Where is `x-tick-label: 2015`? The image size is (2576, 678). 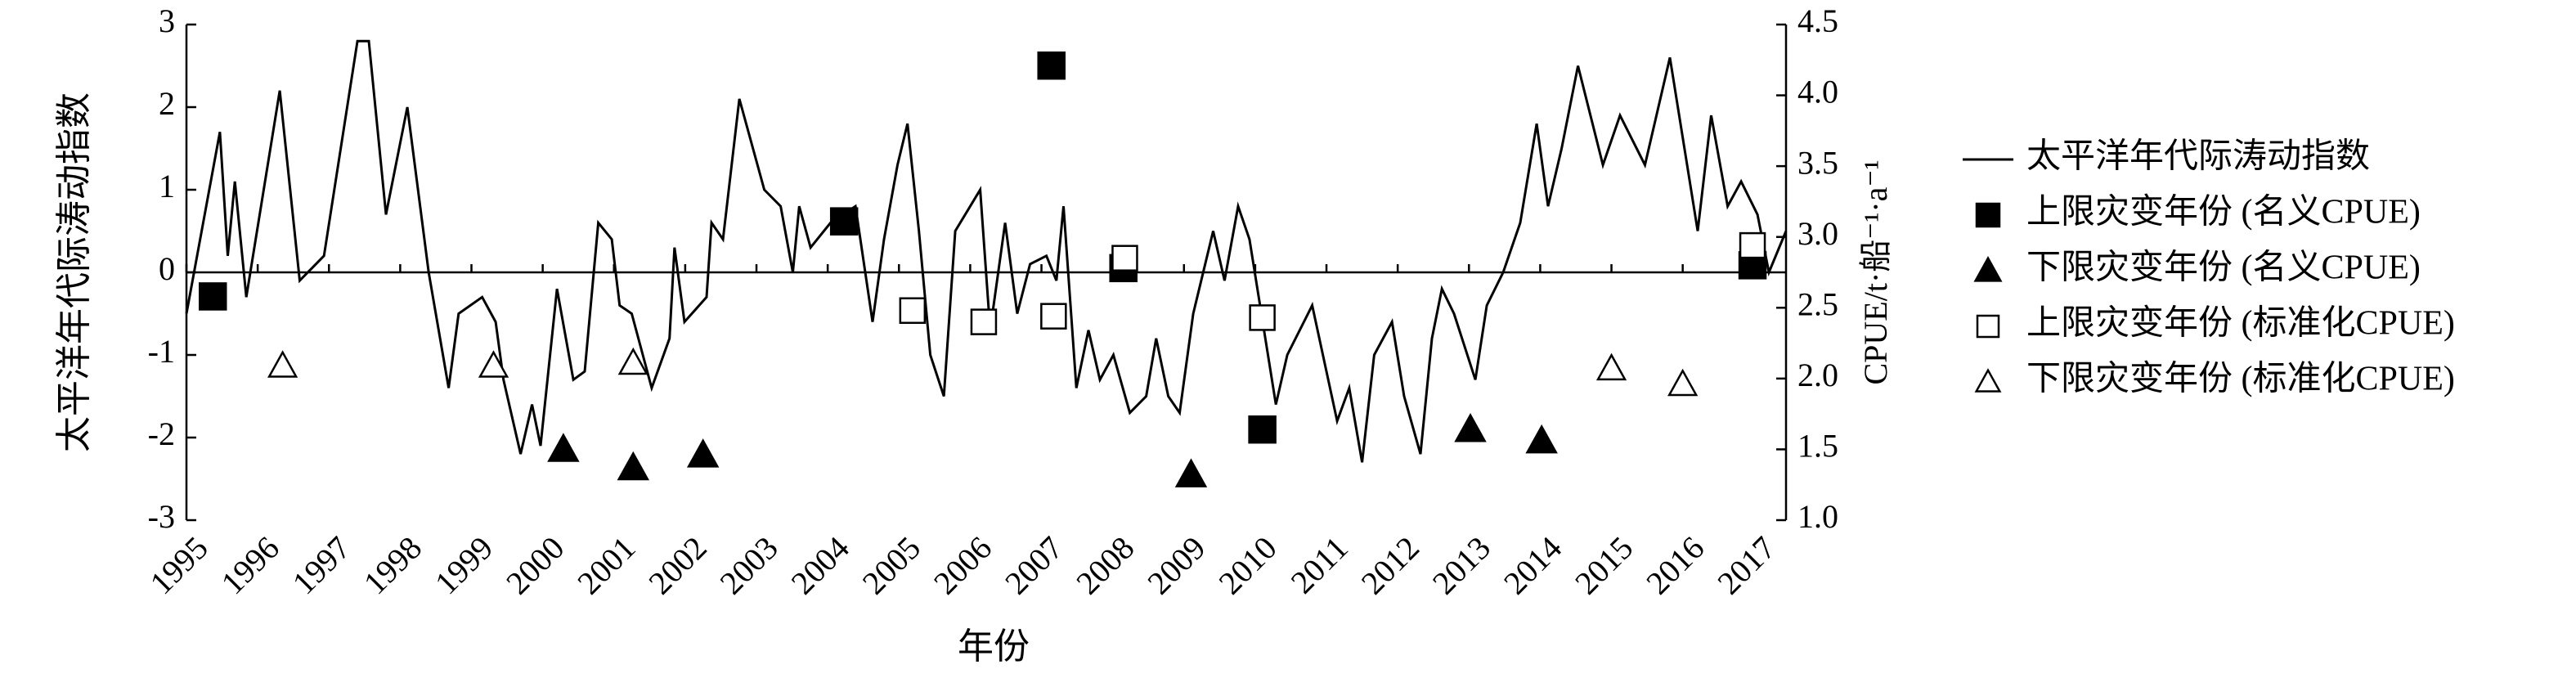
x-tick-label: 2015 is located at coordinates (1604, 565).